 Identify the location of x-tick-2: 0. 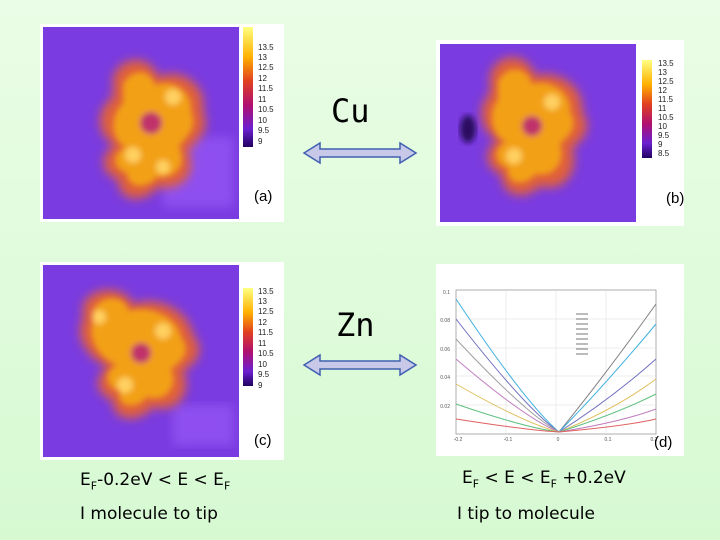
(558, 440).